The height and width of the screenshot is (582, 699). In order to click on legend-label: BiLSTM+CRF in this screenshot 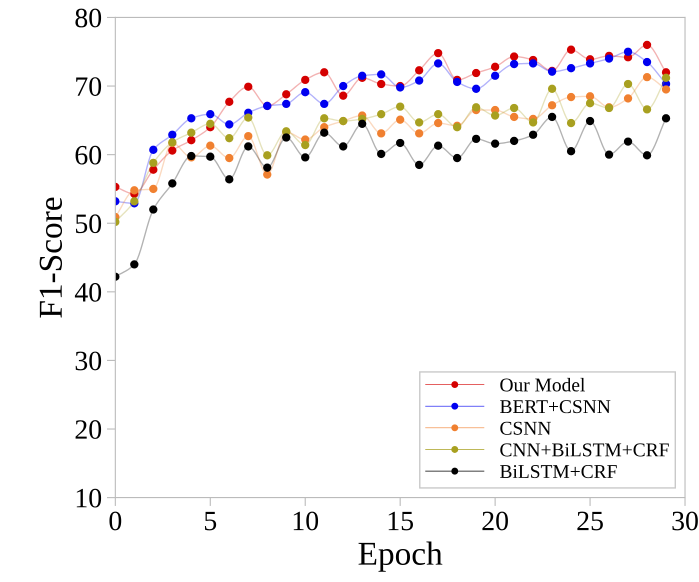, I will do `click(558, 471)`.